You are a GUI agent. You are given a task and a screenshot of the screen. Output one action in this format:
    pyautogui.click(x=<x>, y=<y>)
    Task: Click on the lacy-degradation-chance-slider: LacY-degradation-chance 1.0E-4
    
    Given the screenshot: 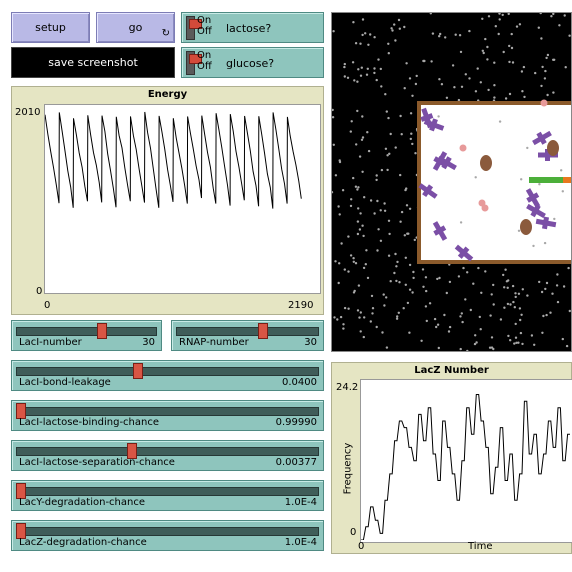 What is the action you would take?
    pyautogui.click(x=167, y=495)
    